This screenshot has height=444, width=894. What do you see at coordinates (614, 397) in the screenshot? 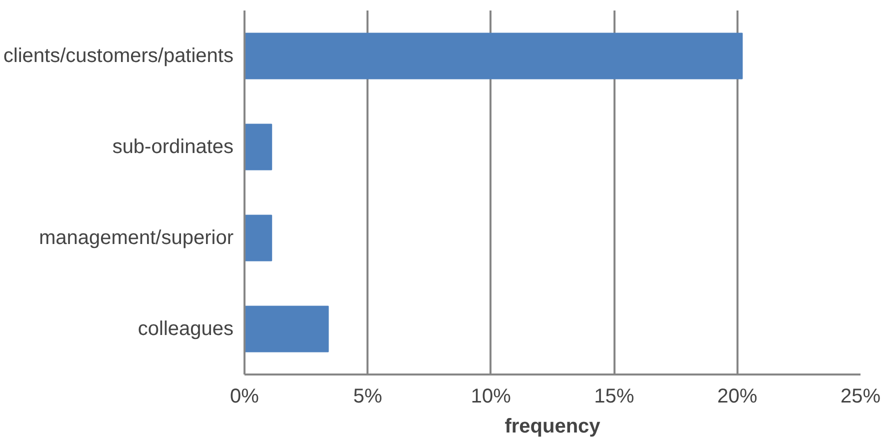
I see `x-tick-label: 15%` at bounding box center [614, 397].